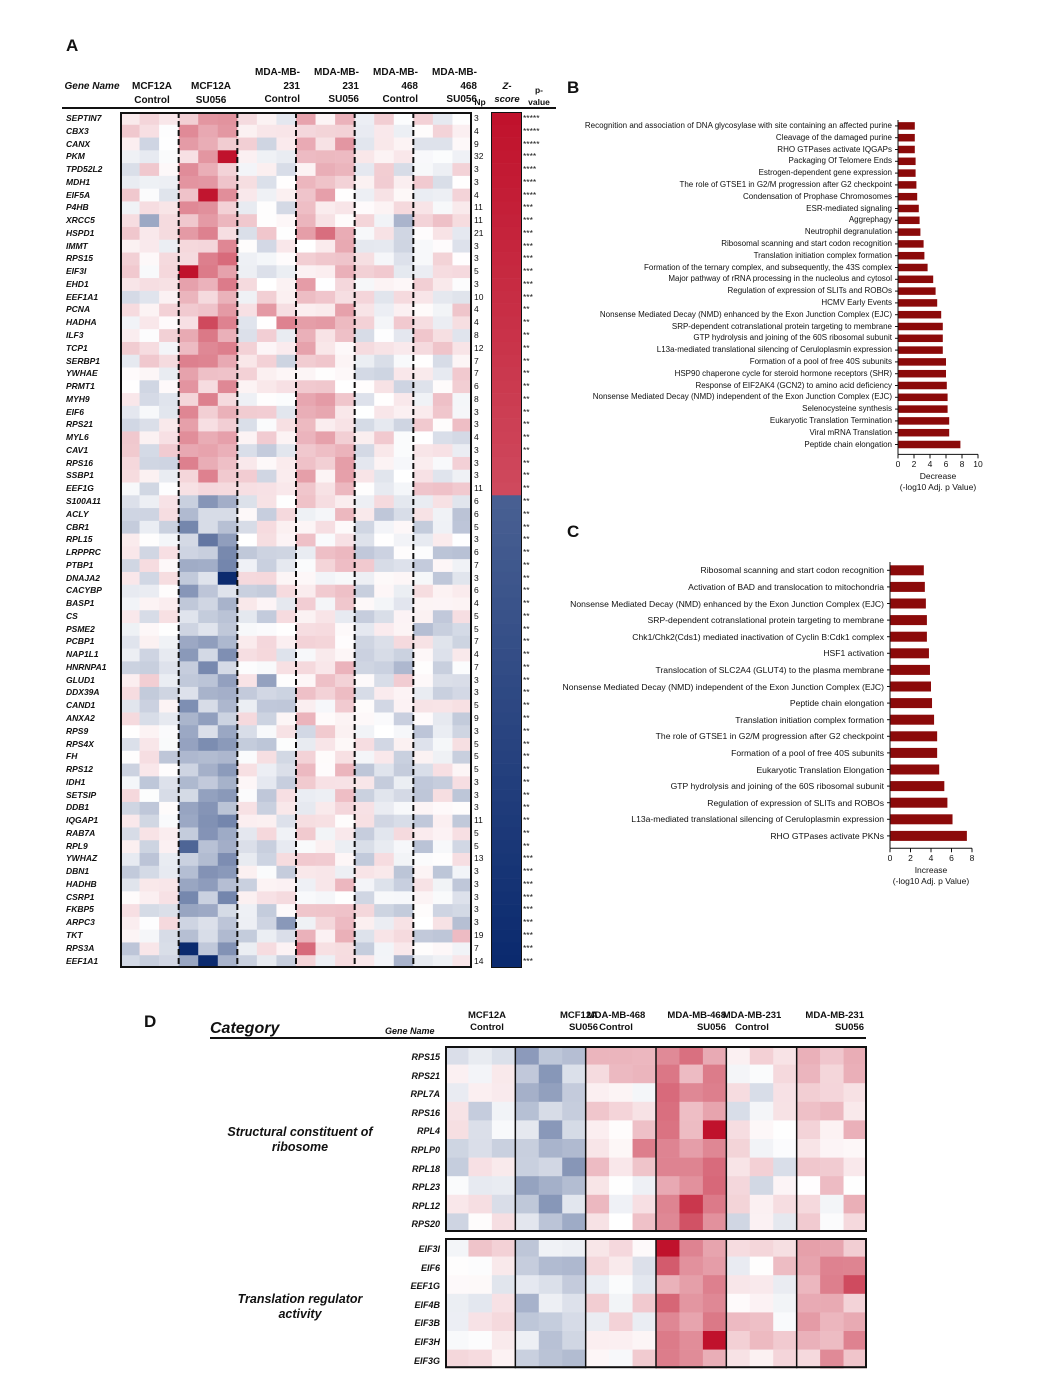 Image resolution: width=1056 pixels, height=1390 pixels. I want to click on bar-chart-svg, so click(930, 707).